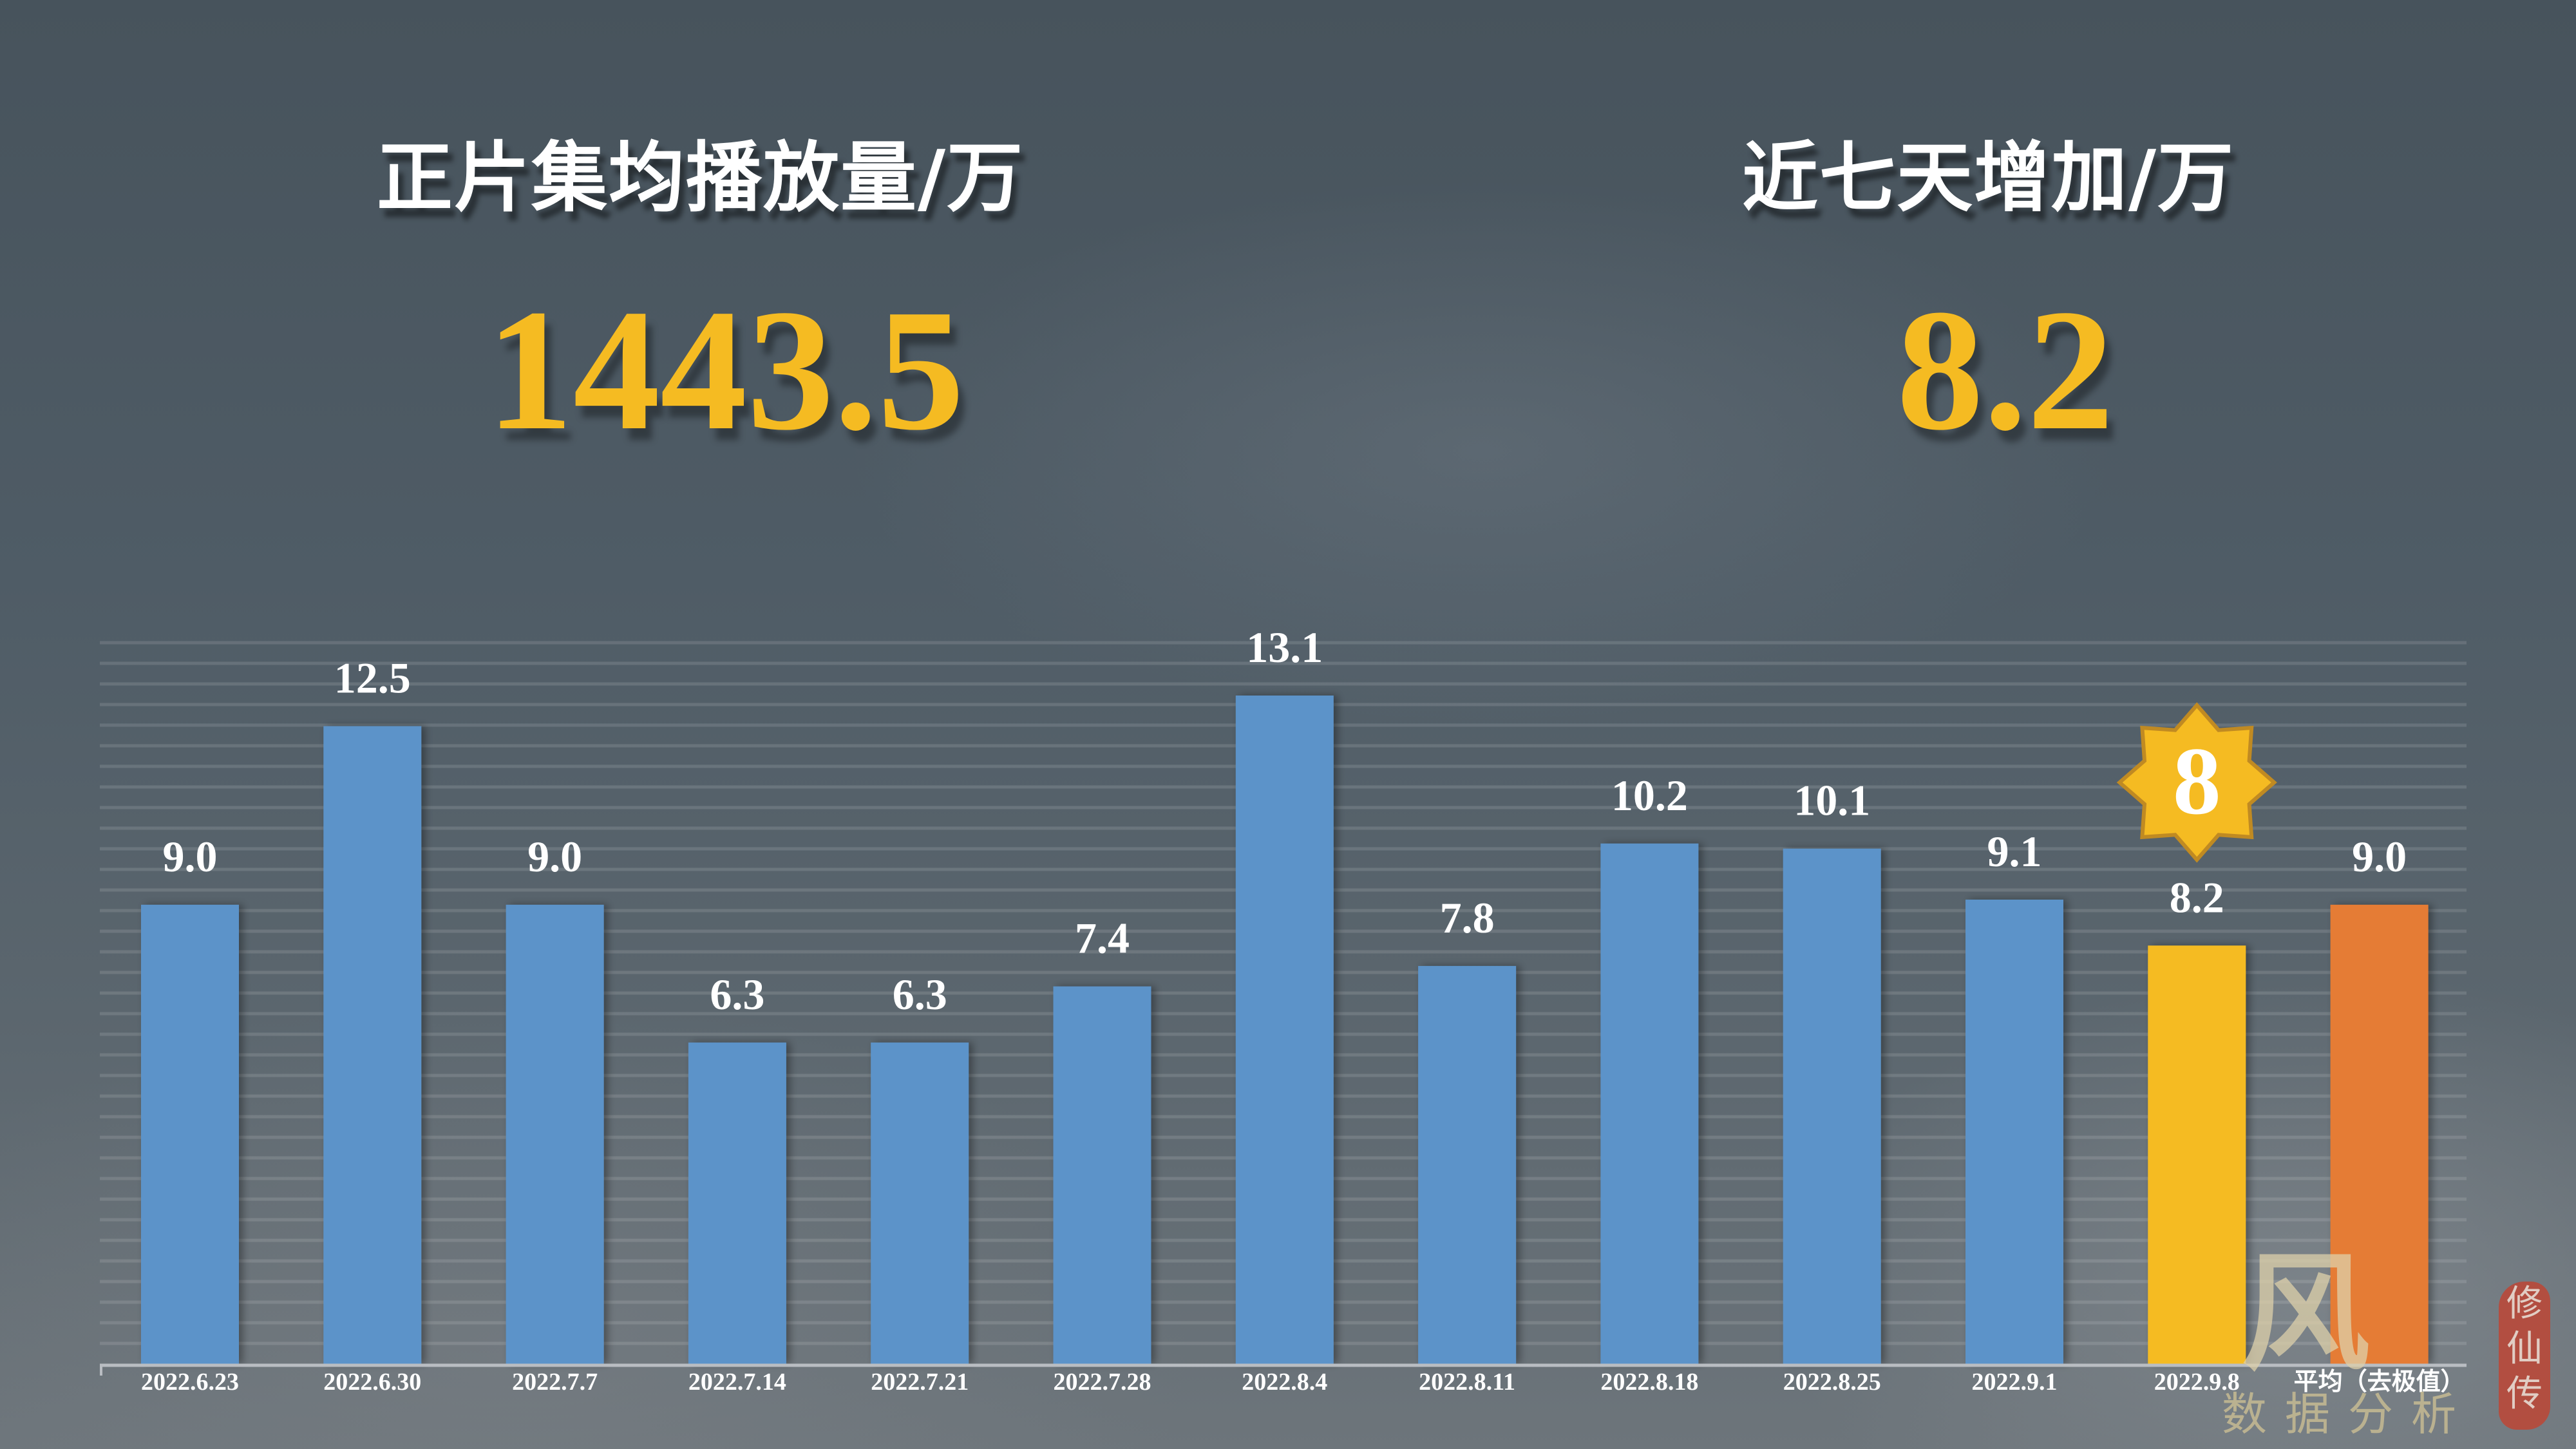 The image size is (2576, 1449). I want to click on watermark-text: 数据分析, so click(2348, 1415).